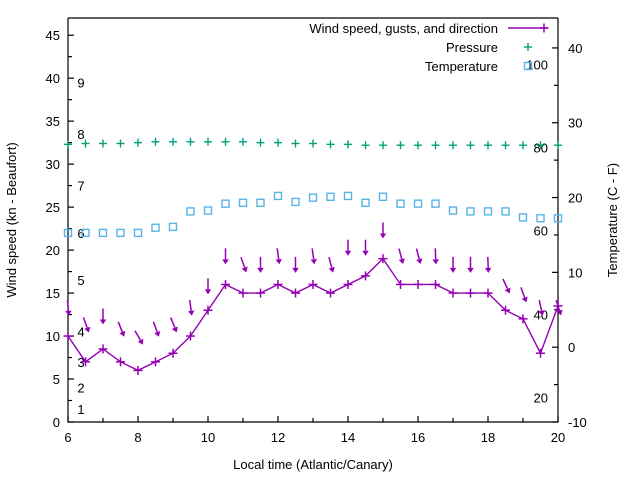  Describe the element at coordinates (56, 422) in the screenshot. I see `y-tick-label-left: 0` at that location.